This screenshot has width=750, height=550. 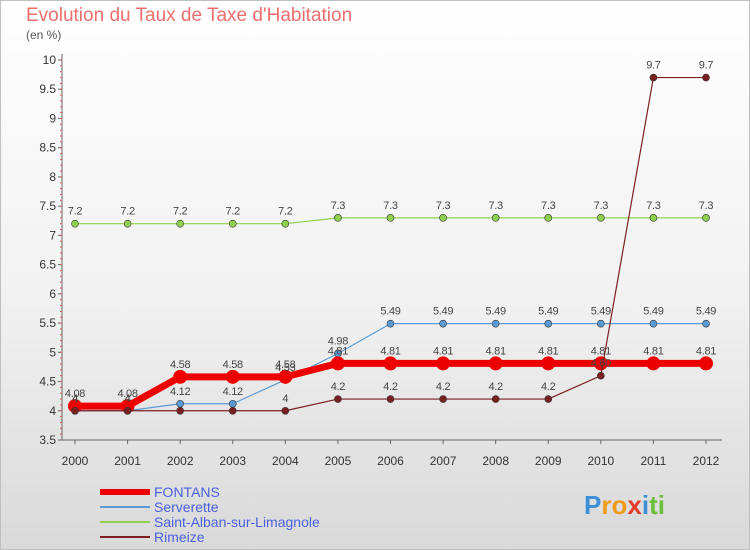 What do you see at coordinates (189, 15) in the screenshot?
I see `chart-title: Evolution du Taux de Taxe d'Habitation` at bounding box center [189, 15].